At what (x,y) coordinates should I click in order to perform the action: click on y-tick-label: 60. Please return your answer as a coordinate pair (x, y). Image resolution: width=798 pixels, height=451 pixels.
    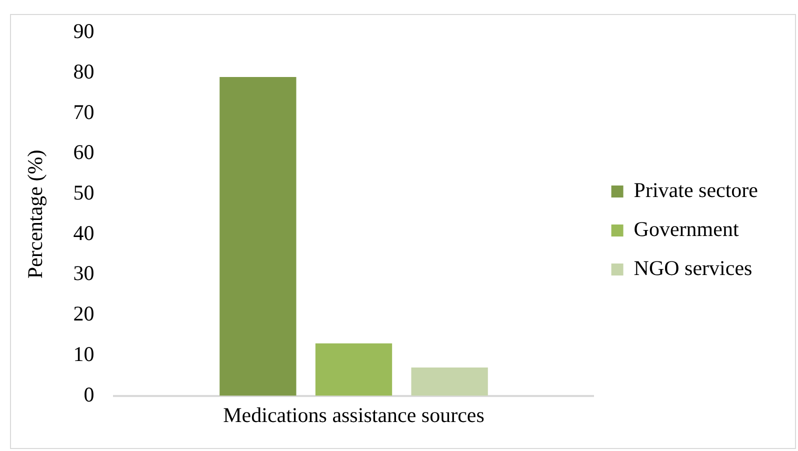
    Looking at the image, I should click on (83, 152).